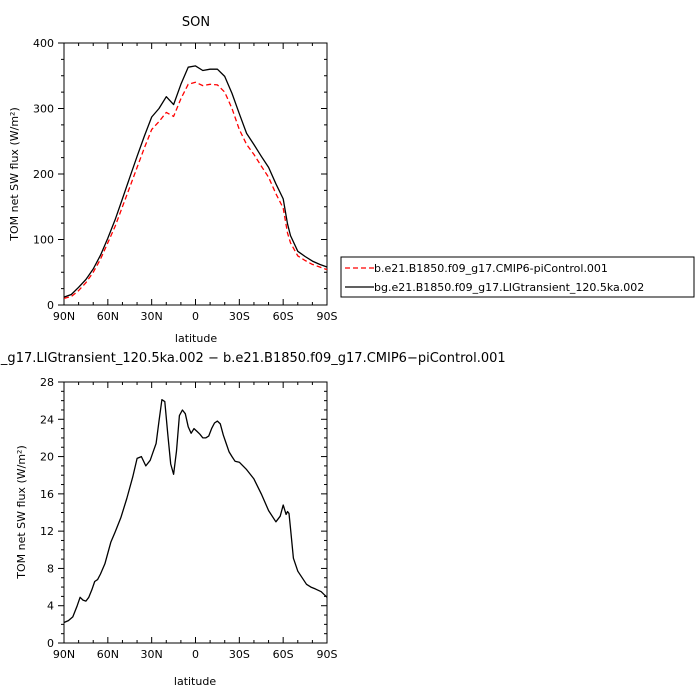  I want to click on bottom-x-tick-label: 60N, so click(108, 654).